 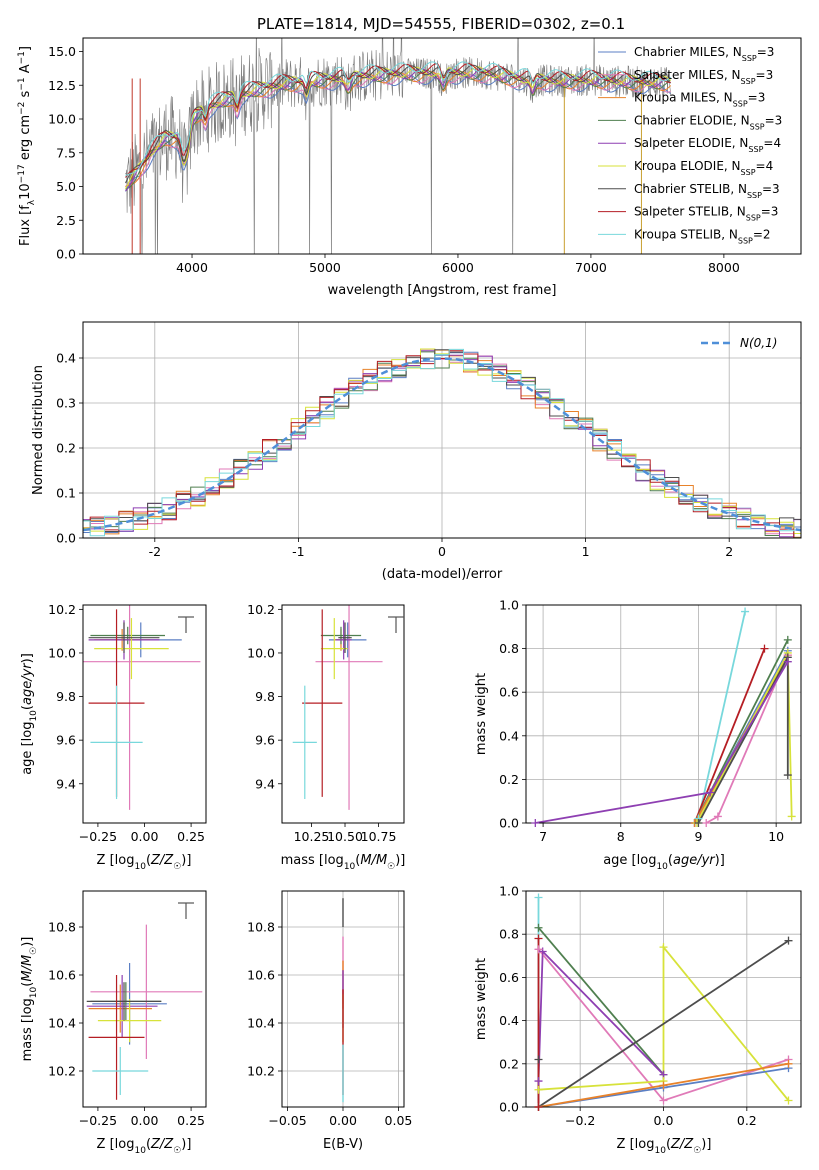 What do you see at coordinates (706, 214) in the screenshot?
I see `legend-entry-label: Salpeter STELIB, NSSP=3` at bounding box center [706, 214].